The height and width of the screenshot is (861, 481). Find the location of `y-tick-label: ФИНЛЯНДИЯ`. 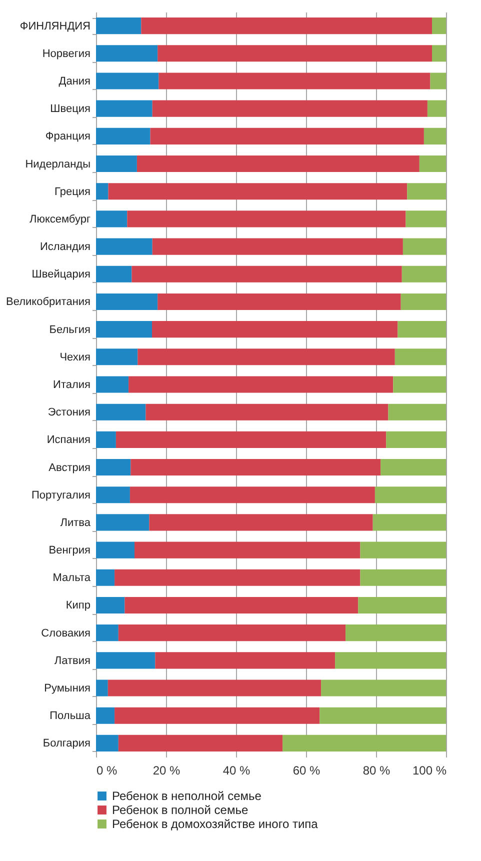

y-tick-label: ФИНЛЯНДИЯ is located at coordinates (55, 26).